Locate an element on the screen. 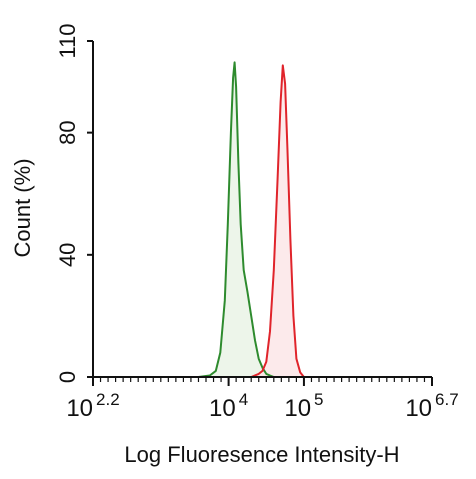 This screenshot has width=476, height=479. x-tick-label: 10 6.7 is located at coordinates (431, 406).